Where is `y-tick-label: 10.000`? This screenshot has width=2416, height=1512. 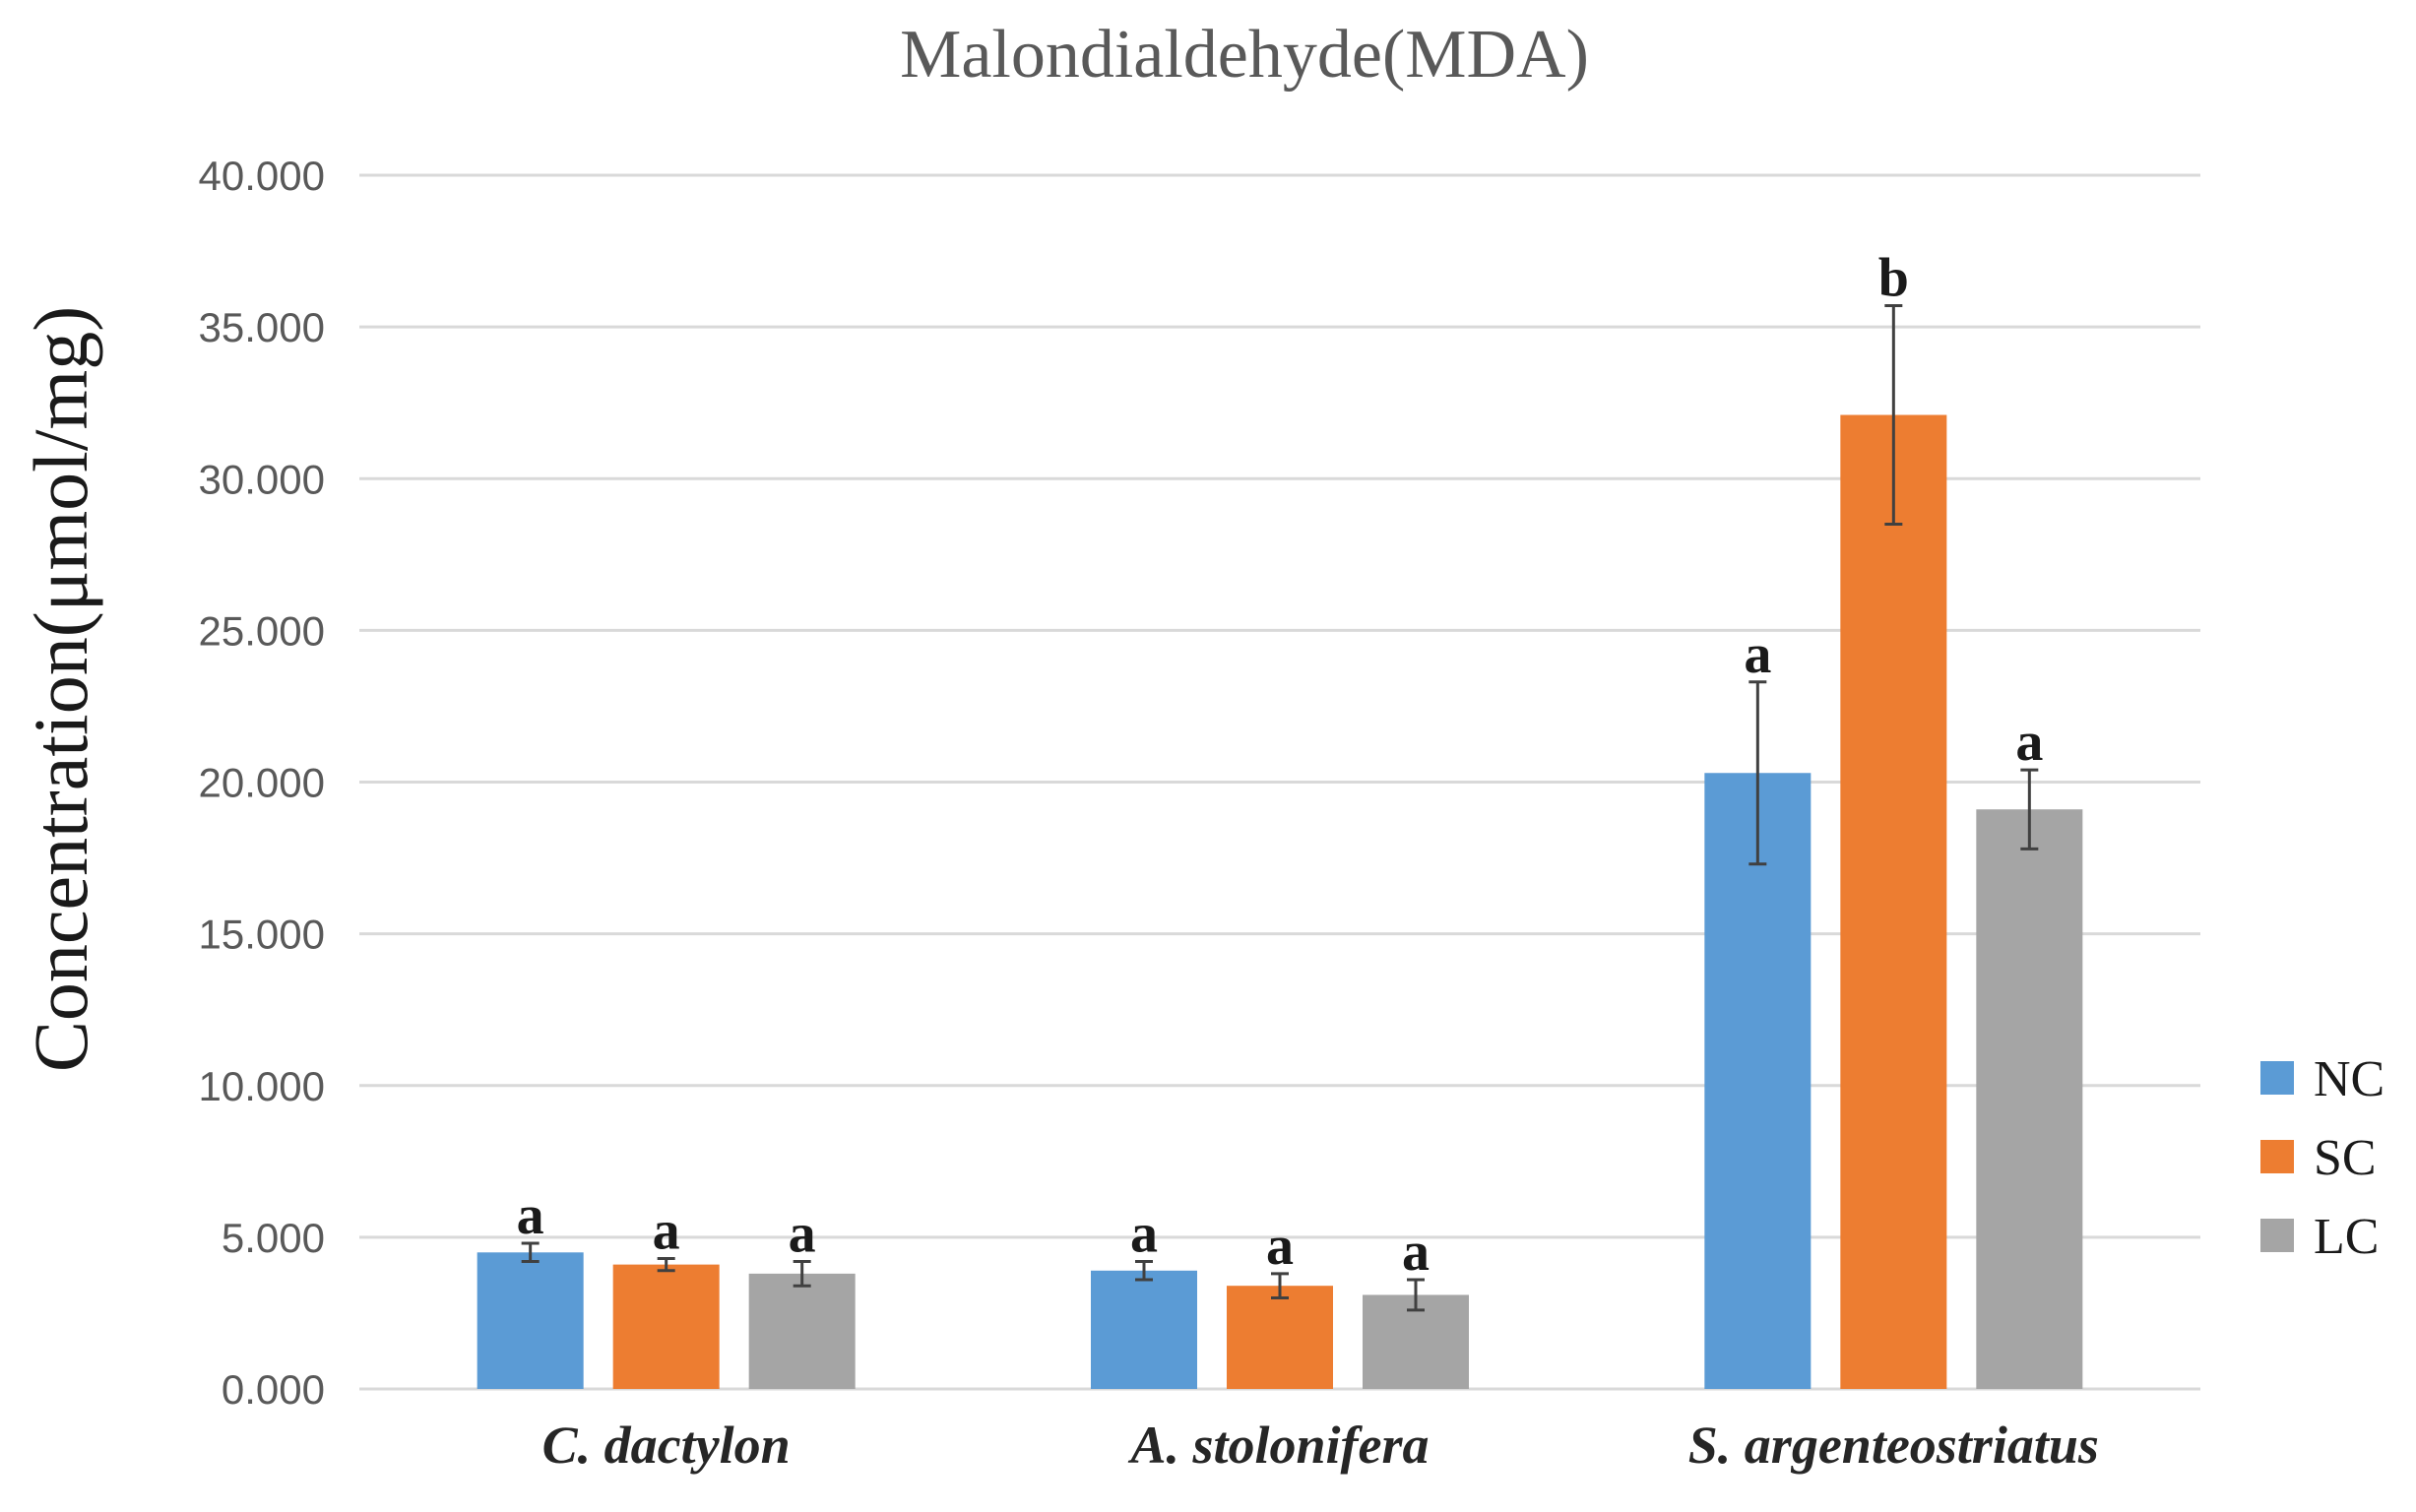 y-tick-label: 10.000 is located at coordinates (262, 1086).